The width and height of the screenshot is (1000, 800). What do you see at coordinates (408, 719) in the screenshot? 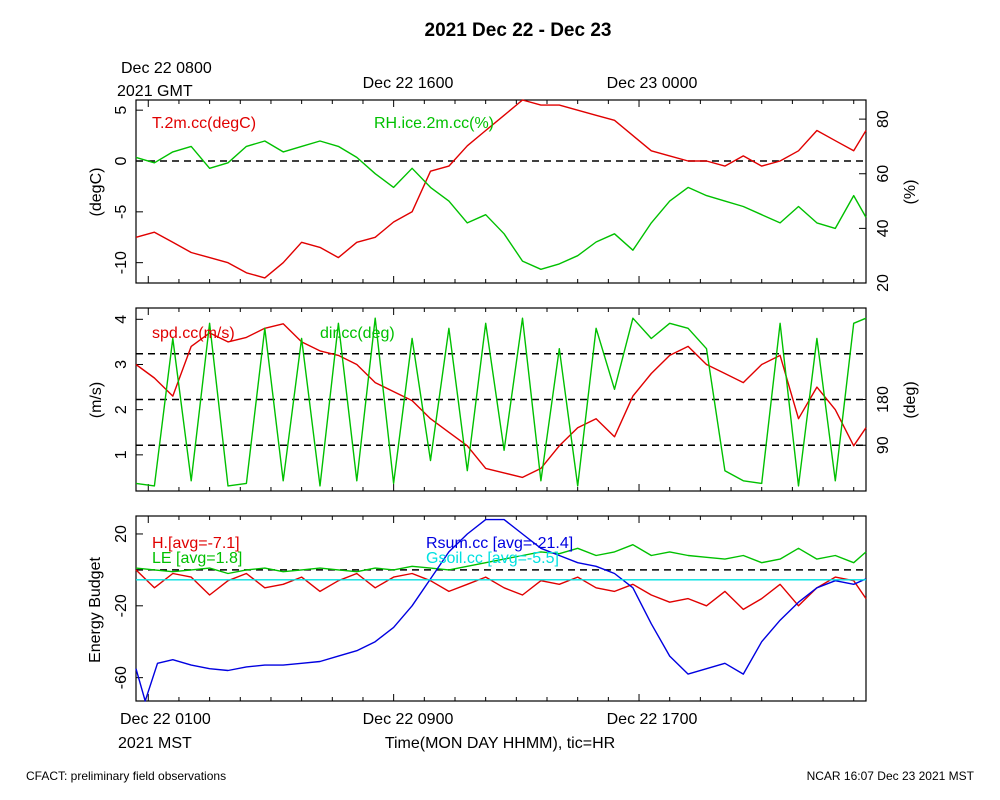
I see `bottom-axis-label-0900: Dec 22 0900` at bounding box center [408, 719].